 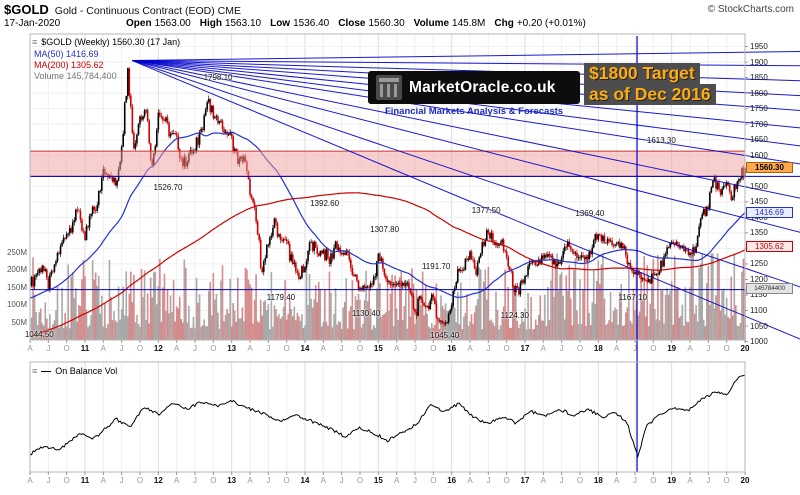 What do you see at coordinates (539, 23) in the screenshot?
I see `quote-change: Chg +0.20 (+0.01%)` at bounding box center [539, 23].